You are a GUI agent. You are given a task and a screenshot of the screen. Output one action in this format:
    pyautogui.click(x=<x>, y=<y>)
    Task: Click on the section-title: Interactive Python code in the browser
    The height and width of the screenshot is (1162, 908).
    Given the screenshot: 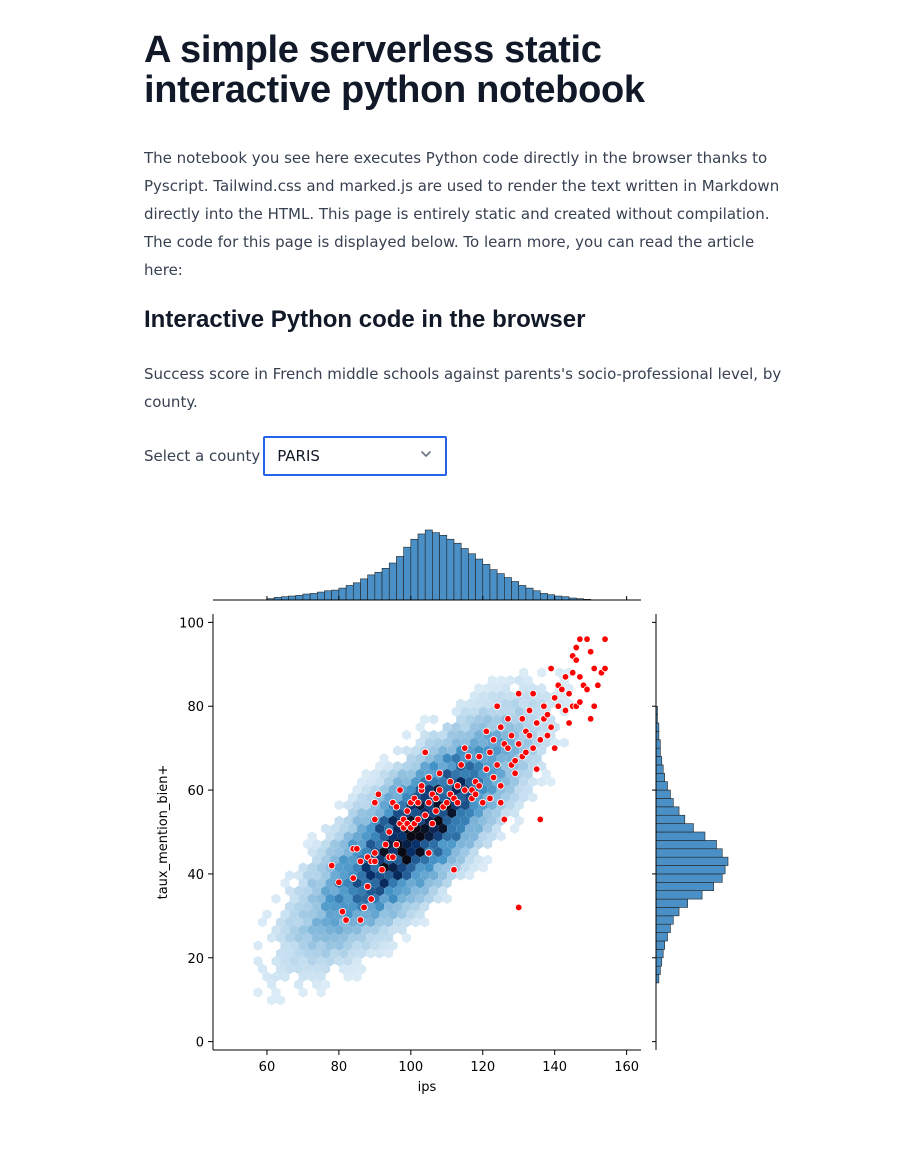 What is the action you would take?
    pyautogui.click(x=365, y=319)
    